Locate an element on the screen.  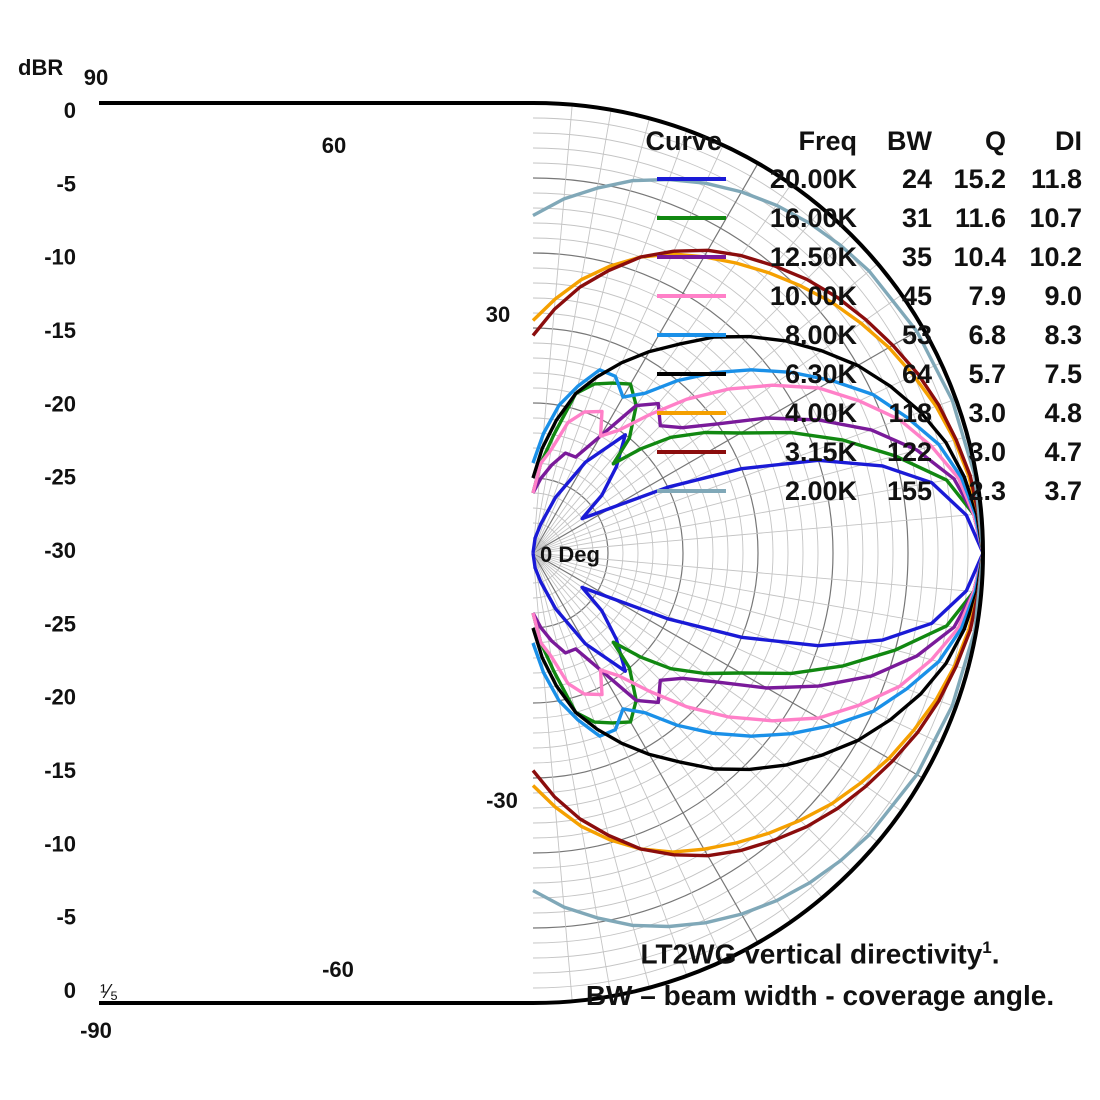
legend-header: Q is located at coordinates (995, 141).